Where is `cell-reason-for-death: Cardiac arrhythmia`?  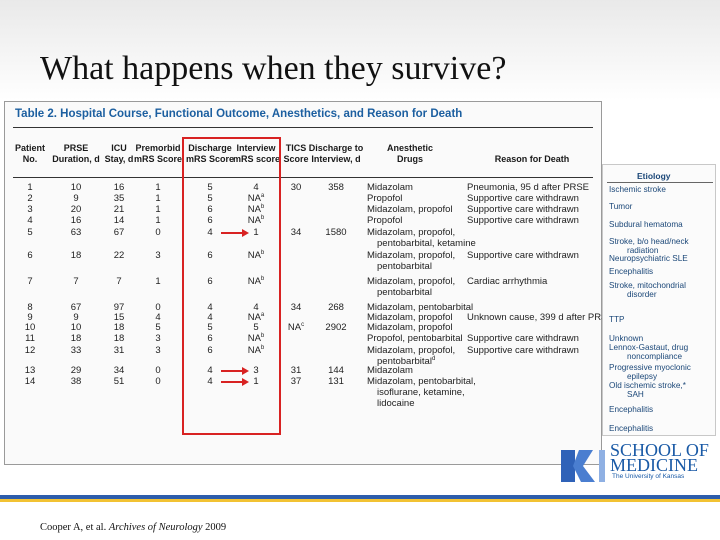
cell-reason-for-death: Cardiac arrhythmia is located at coordinates (507, 281).